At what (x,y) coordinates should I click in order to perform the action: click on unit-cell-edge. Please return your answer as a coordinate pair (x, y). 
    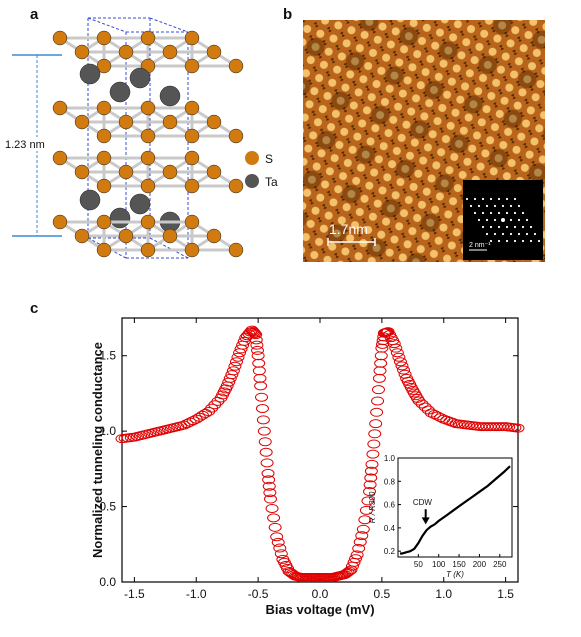
    Looking at the image, I should click on (169, 248).